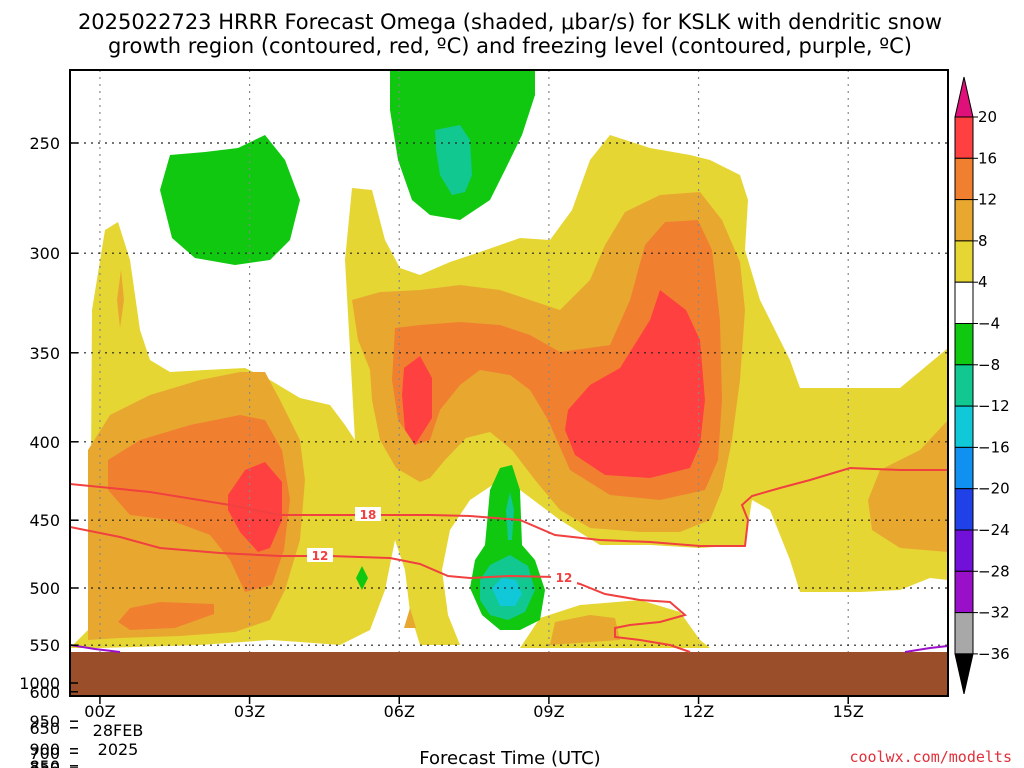 The width and height of the screenshot is (1024, 768). What do you see at coordinates (964, 674) in the screenshot?
I see `colorbar-bottom-arrow` at bounding box center [964, 674].